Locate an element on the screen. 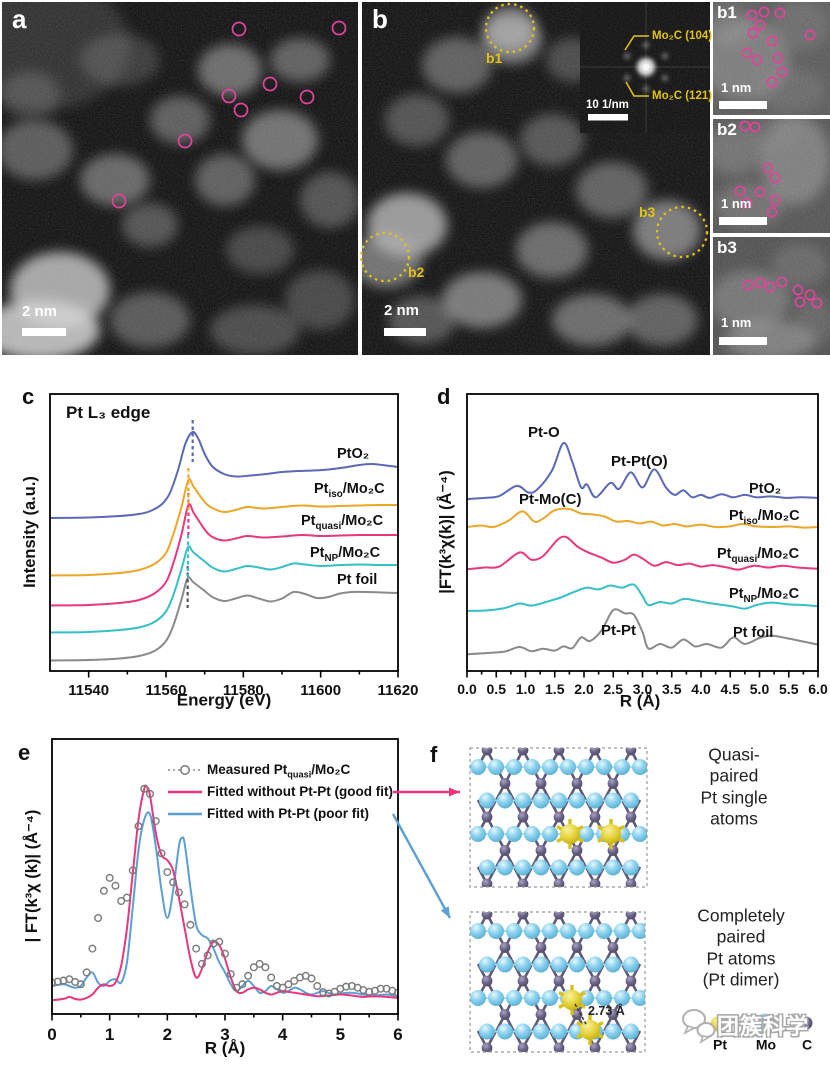 The image size is (830, 1067). x-tick-label: 2.5 is located at coordinates (614, 689).